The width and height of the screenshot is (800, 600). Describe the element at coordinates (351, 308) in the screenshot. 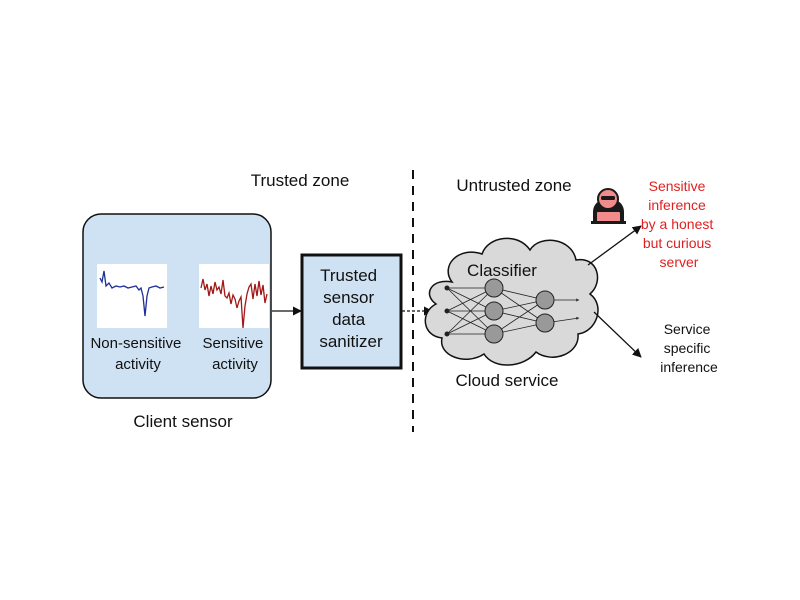

I see `sanitizer-label: Trusted sensor data sanitizer` at that location.